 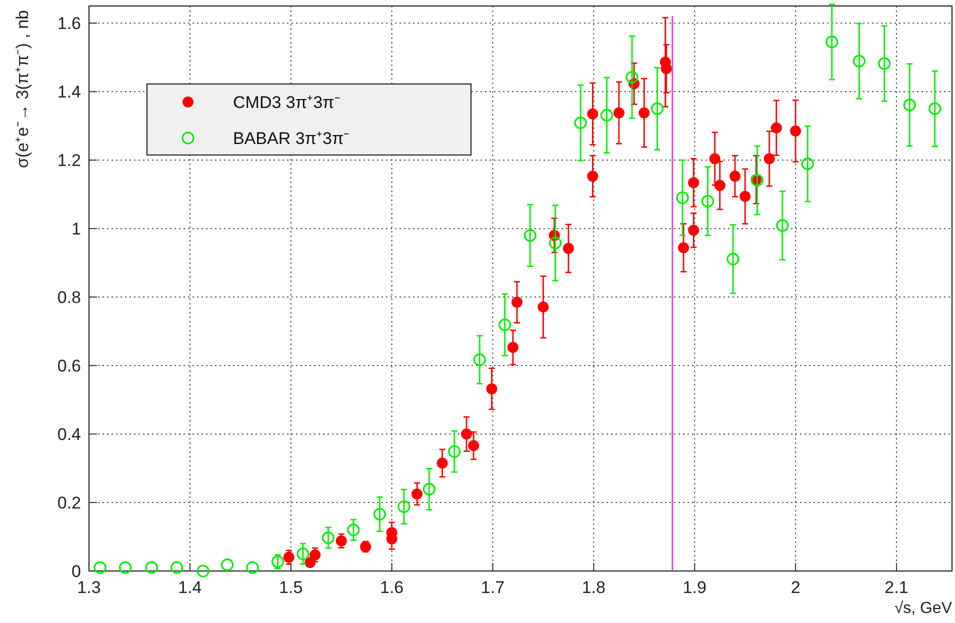 What do you see at coordinates (69, 503) in the screenshot?
I see `y-tick-label: 0.2` at bounding box center [69, 503].